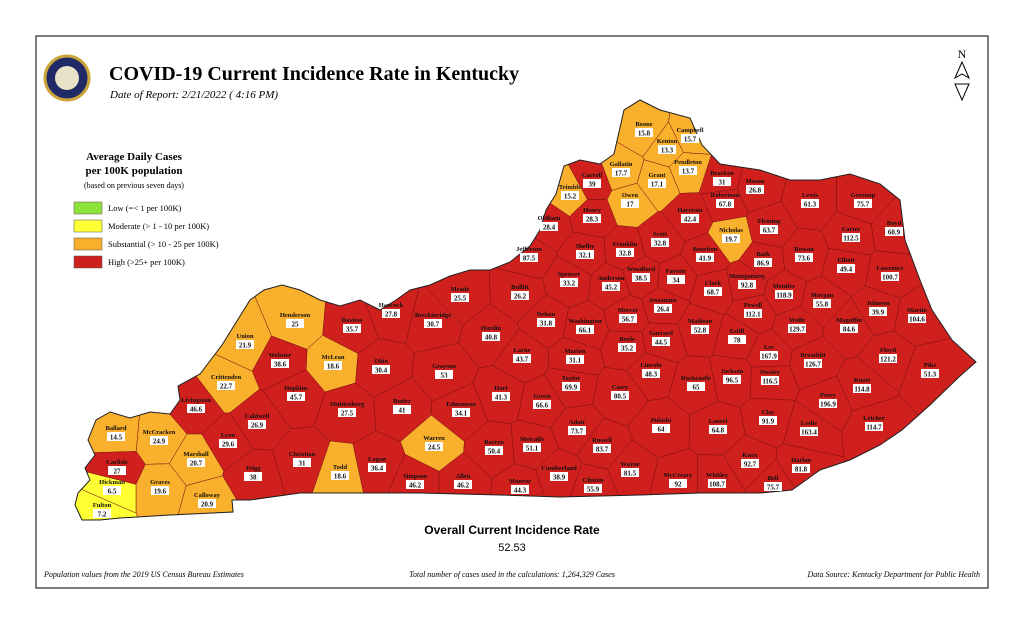 Image resolution: width=1024 pixels, height=622 pixels. I want to click on county-name: Bath, so click(763, 254).